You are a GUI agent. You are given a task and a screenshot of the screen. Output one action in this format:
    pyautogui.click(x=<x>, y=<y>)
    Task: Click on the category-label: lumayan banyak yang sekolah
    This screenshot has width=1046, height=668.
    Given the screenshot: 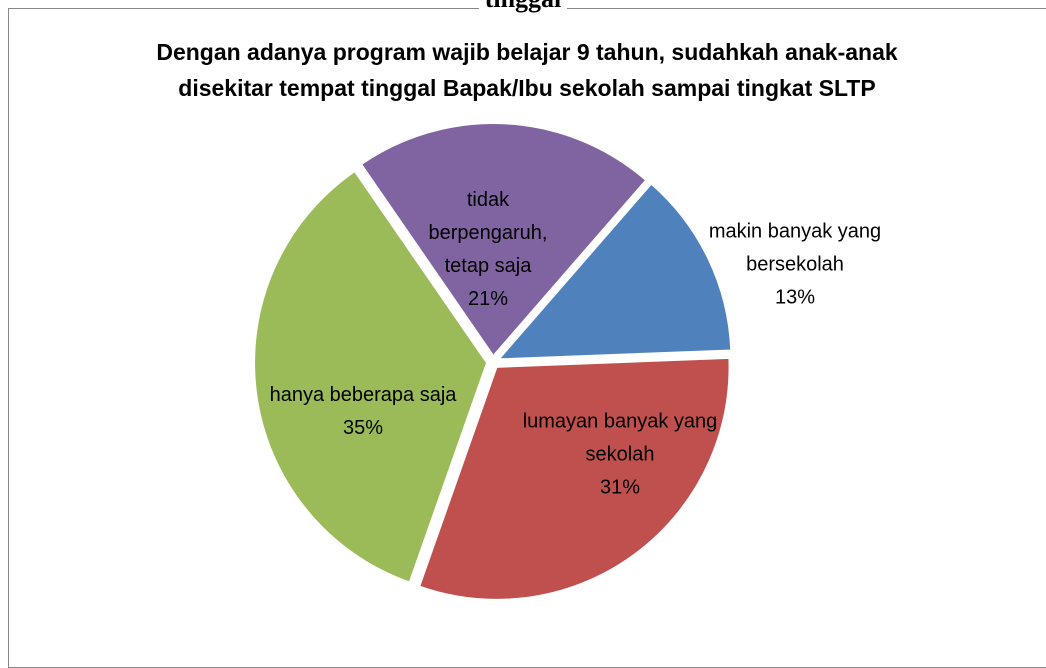 What is the action you would take?
    pyautogui.click(x=620, y=438)
    